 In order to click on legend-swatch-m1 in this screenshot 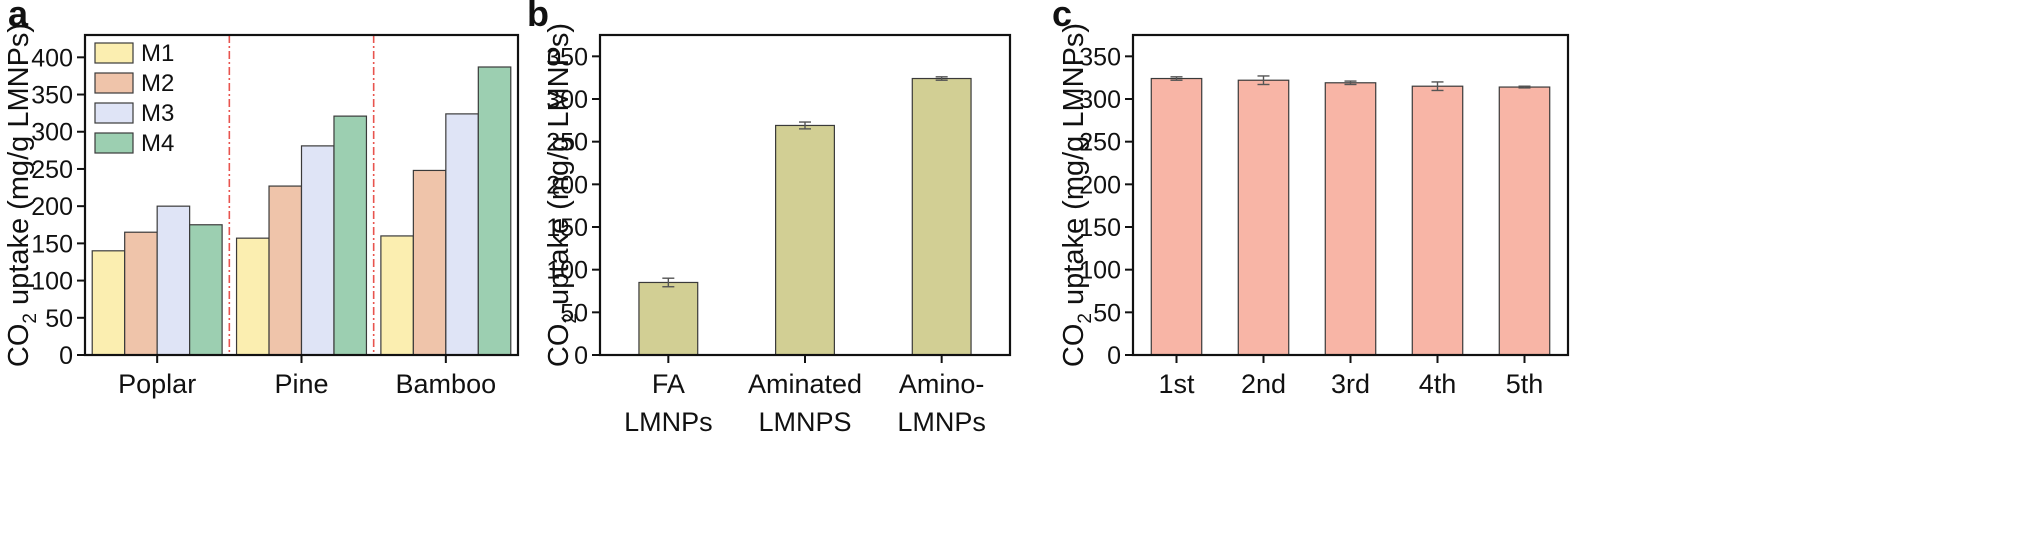, I will do `click(114, 53)`.